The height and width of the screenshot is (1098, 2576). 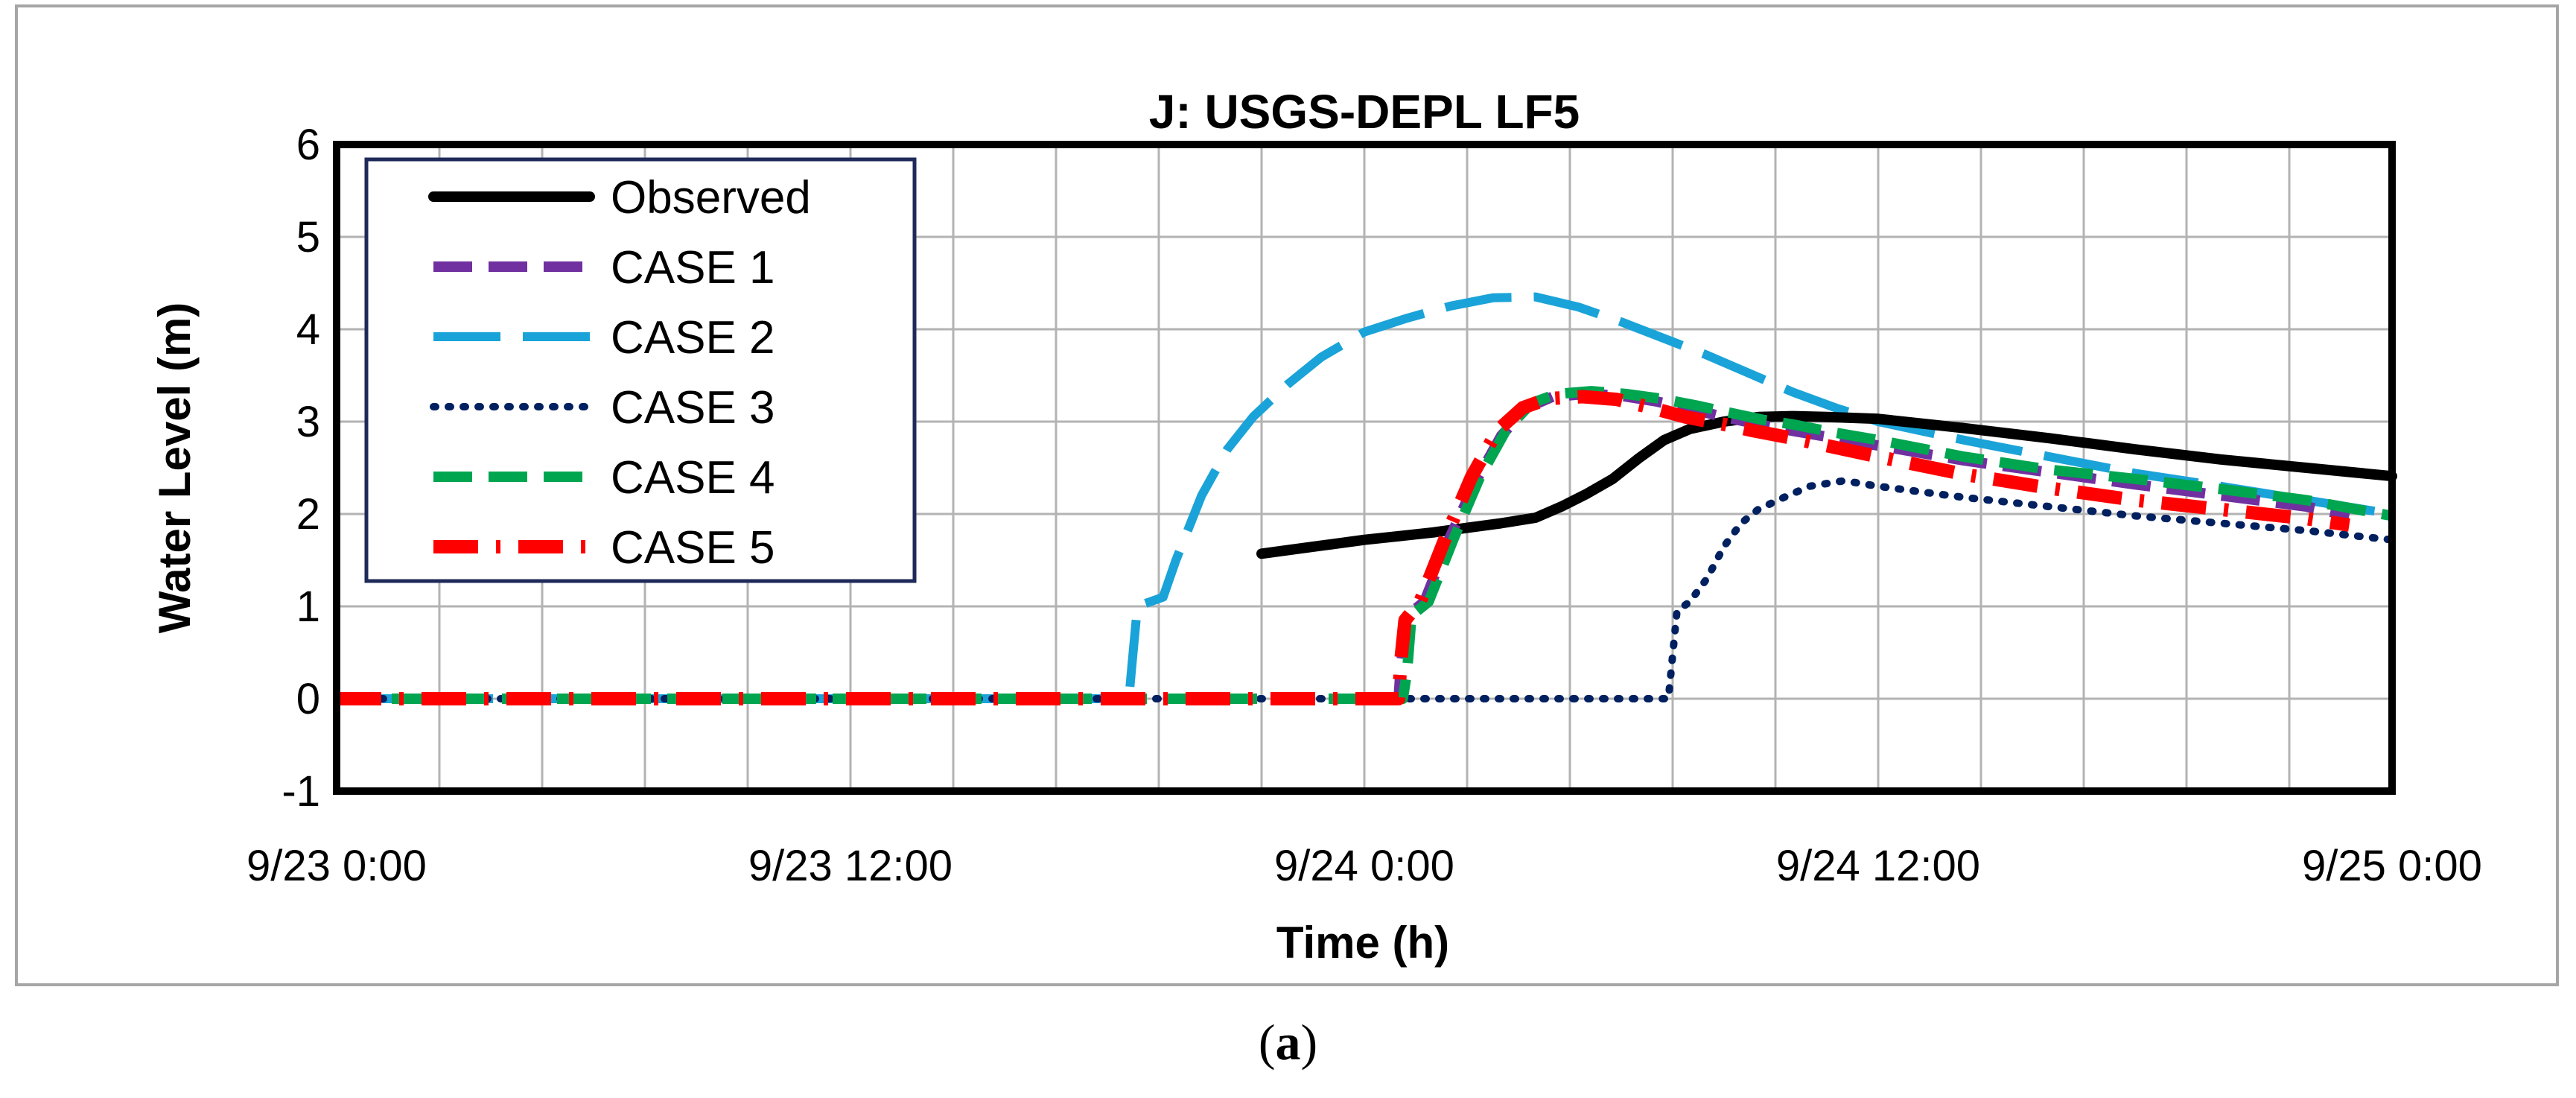 I want to click on legend-label-case-5: CASE 5, so click(x=693, y=548).